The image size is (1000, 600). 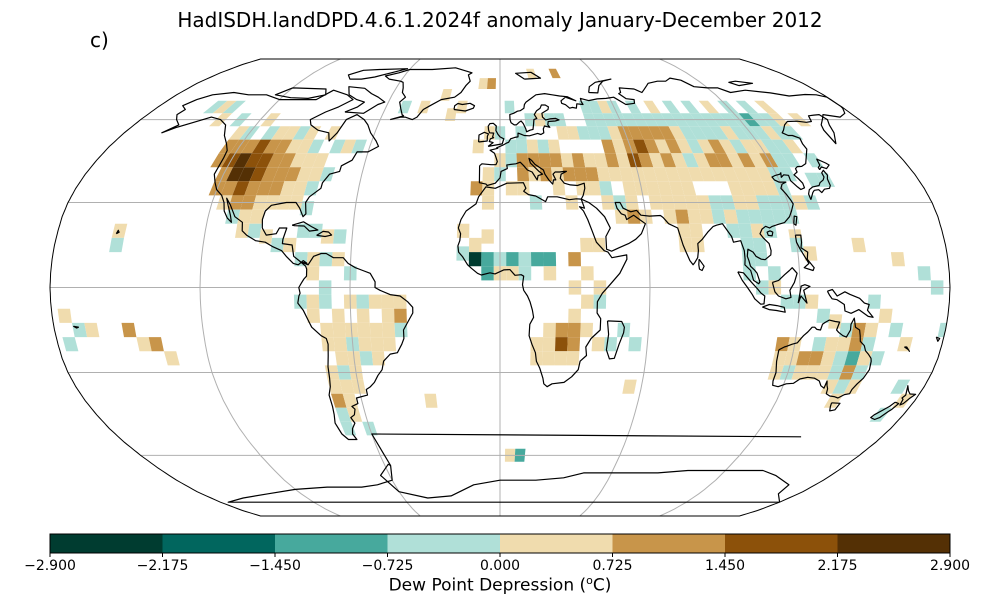 What do you see at coordinates (387, 566) in the screenshot?
I see `colorbar-tick-label: −0.725` at bounding box center [387, 566].